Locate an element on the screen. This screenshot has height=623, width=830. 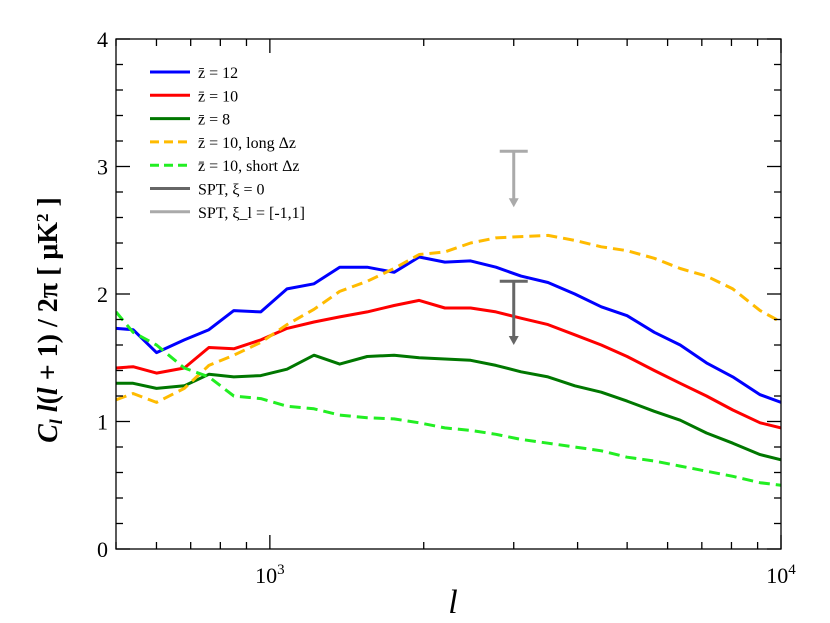
legend-item: z̄ = 8 is located at coordinates (190, 120).